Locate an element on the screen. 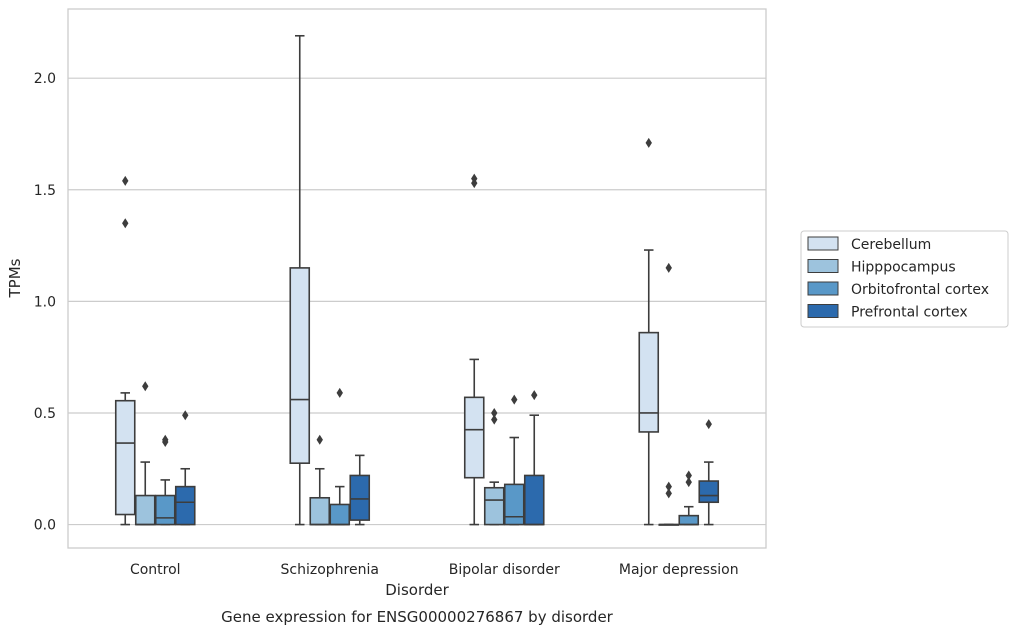 Image resolution: width=1018 pixels, height=638 pixels. y-tick-labels: 0.0 0.5 1.0 1.5 2.0 is located at coordinates (45, 302).